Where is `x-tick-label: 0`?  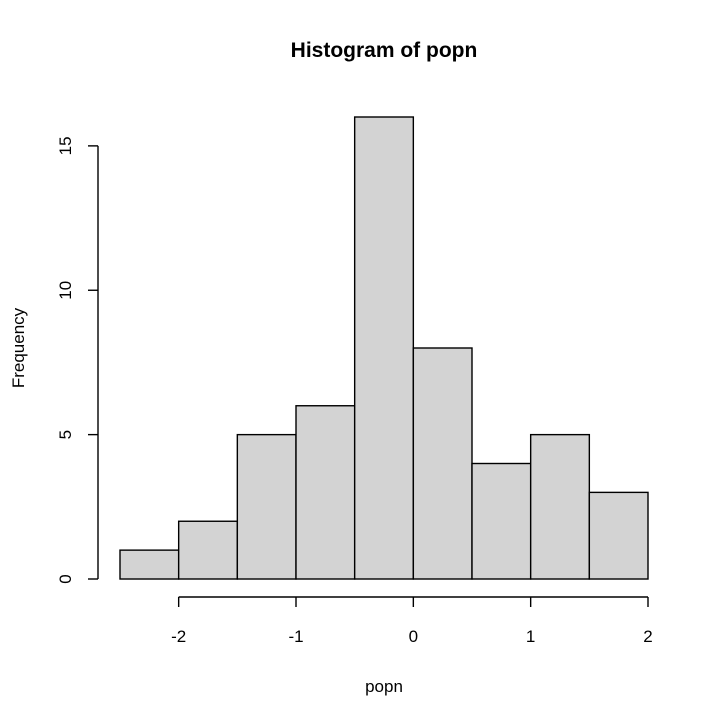 x-tick-label: 0 is located at coordinates (413, 636).